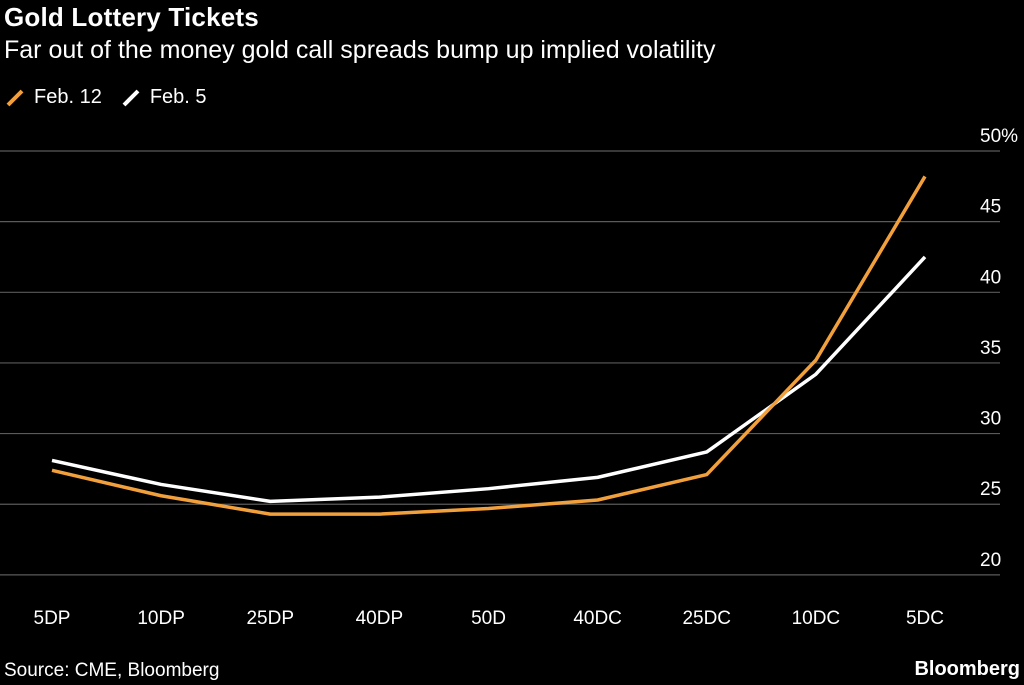  Describe the element at coordinates (925, 618) in the screenshot. I see `x-tick-label: 5DC` at that location.